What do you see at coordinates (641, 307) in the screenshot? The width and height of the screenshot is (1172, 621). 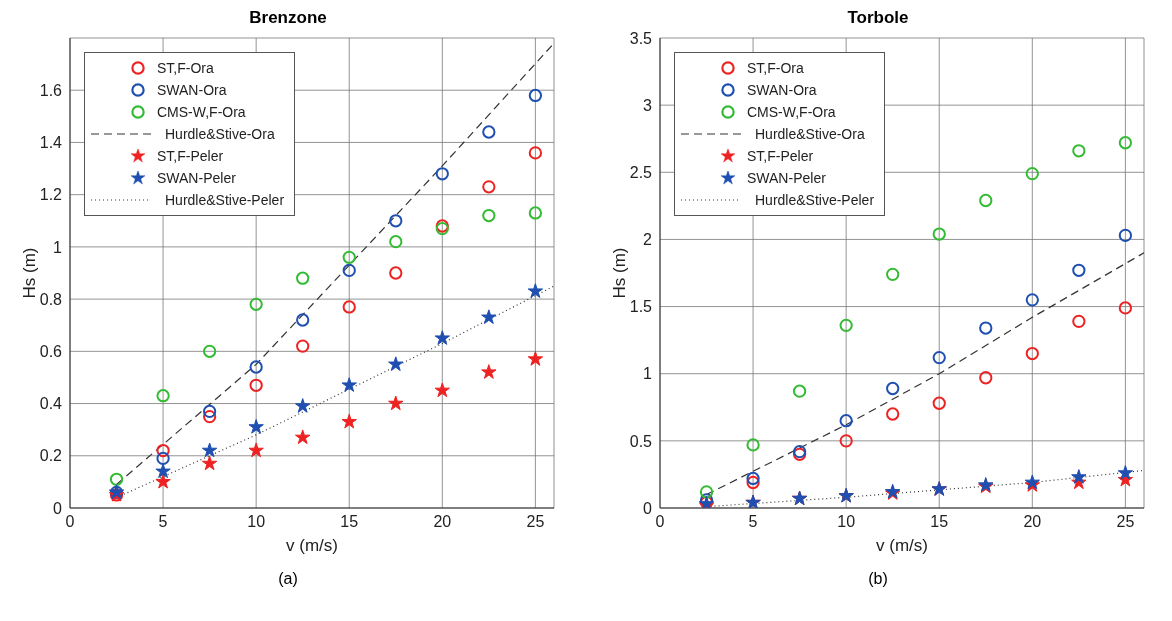 I see `y-tick-label: 1.5` at bounding box center [641, 307].